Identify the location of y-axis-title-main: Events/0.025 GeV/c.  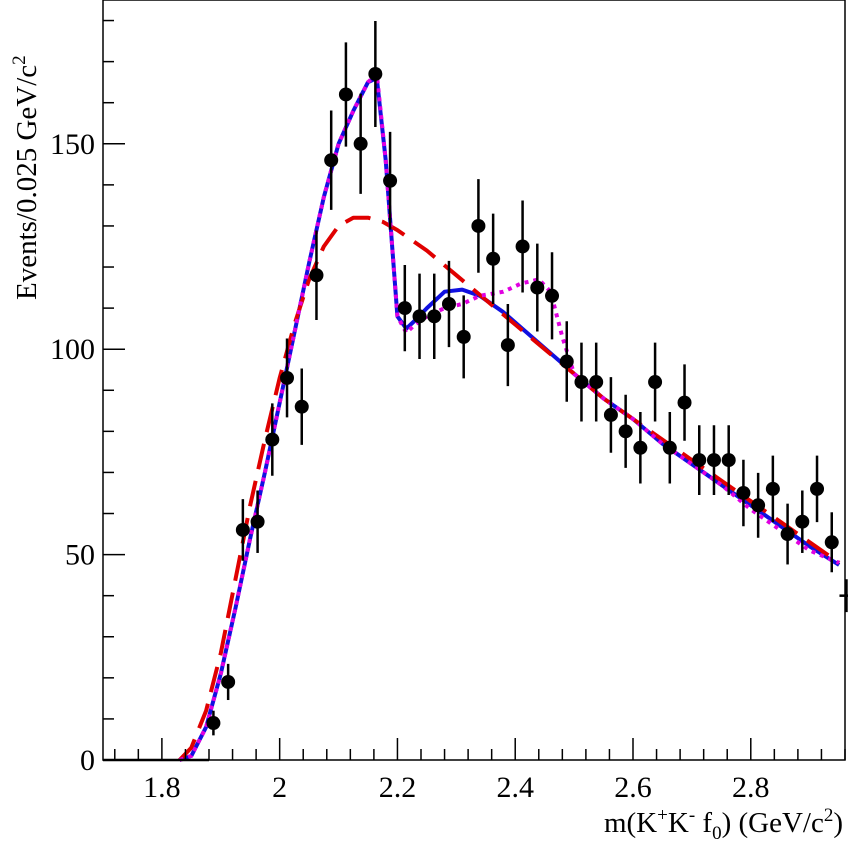
(27, 182).